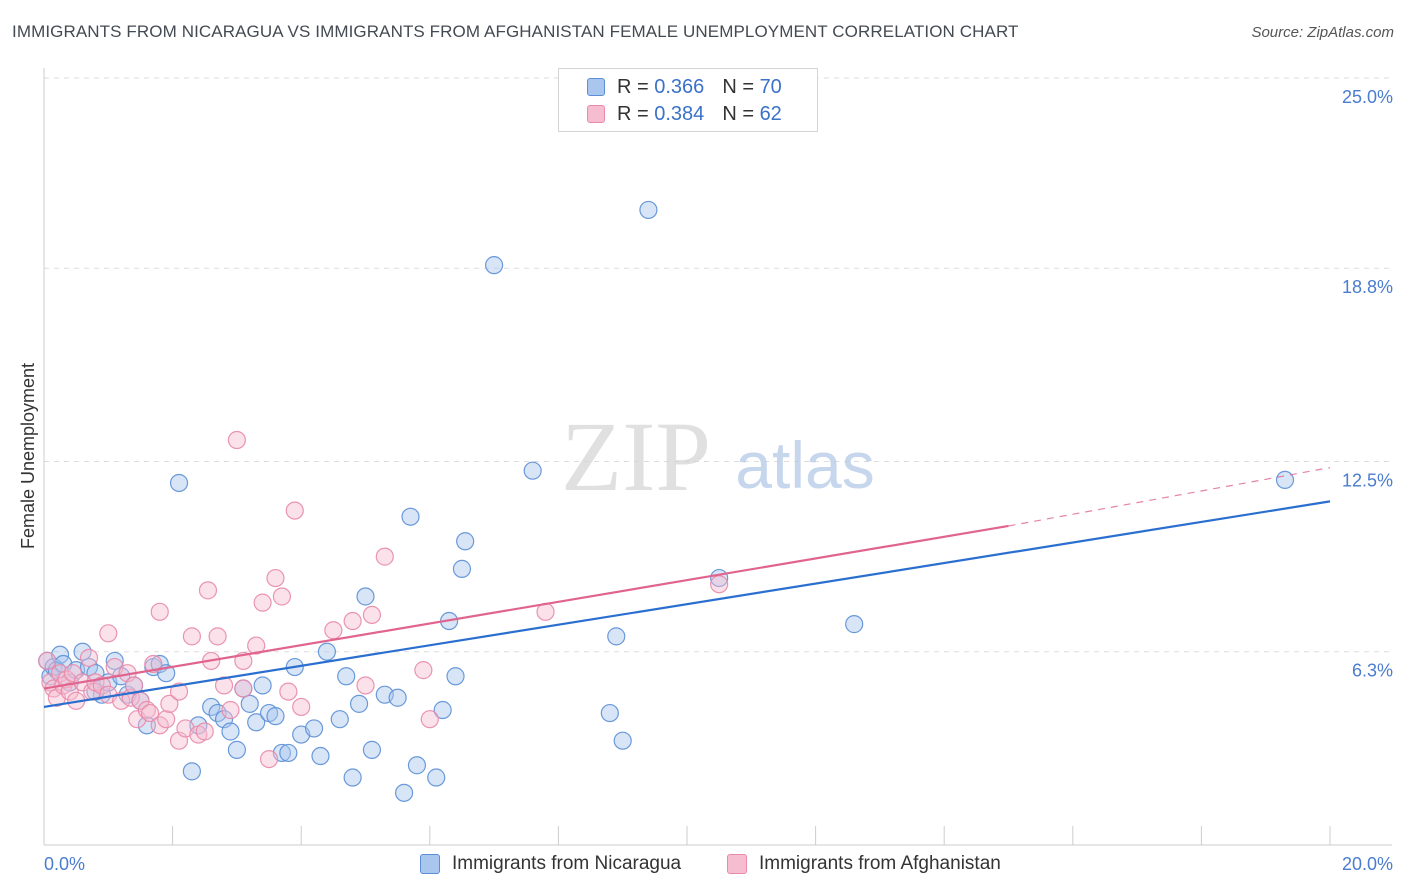 The height and width of the screenshot is (892, 1406). What do you see at coordinates (596, 114) in the screenshot?
I see `legend-swatch-pink` at bounding box center [596, 114].